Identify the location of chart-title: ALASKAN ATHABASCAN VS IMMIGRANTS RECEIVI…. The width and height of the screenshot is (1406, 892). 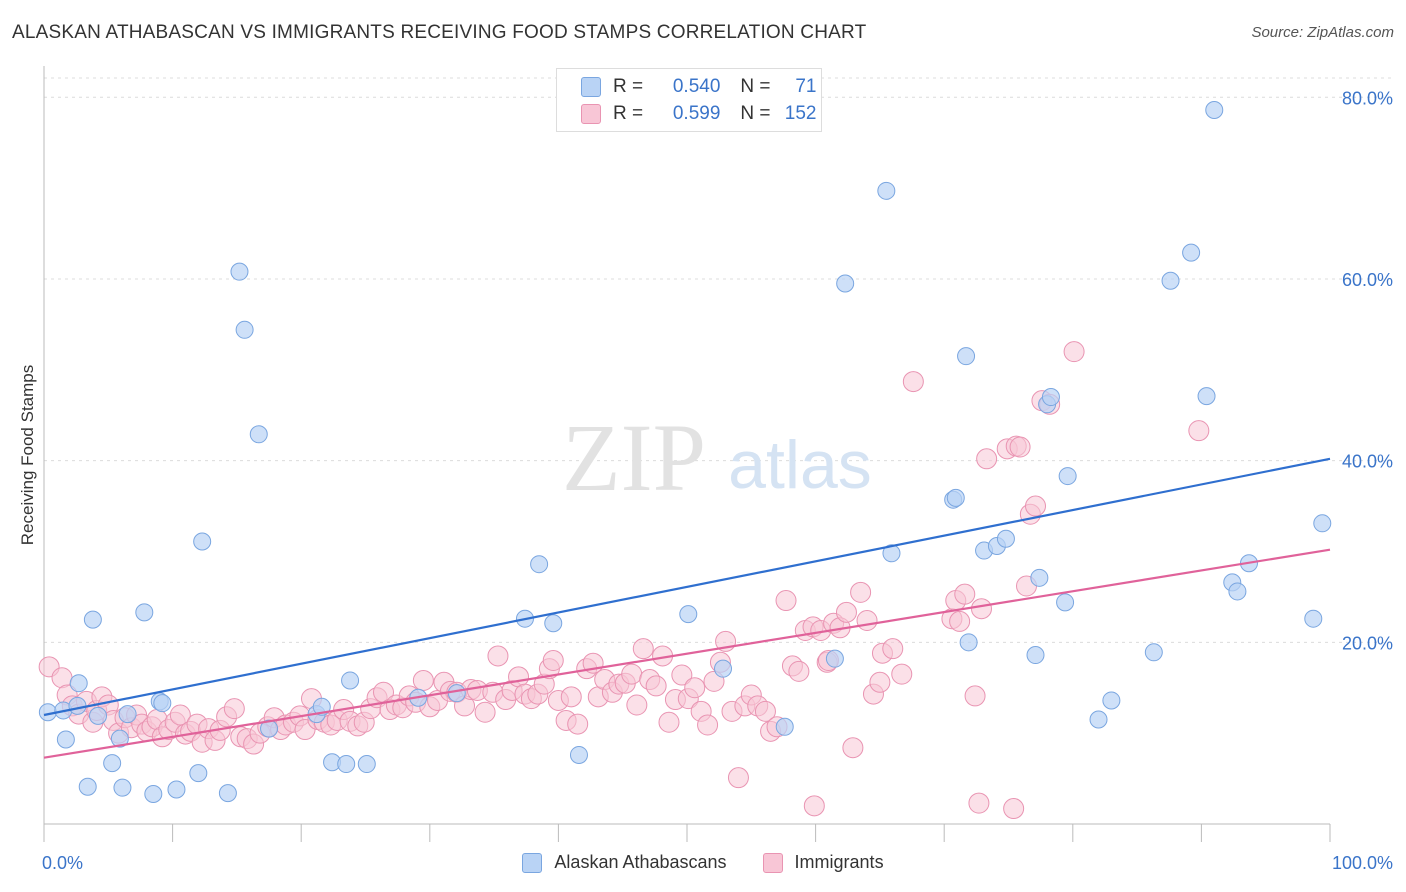
(439, 32).